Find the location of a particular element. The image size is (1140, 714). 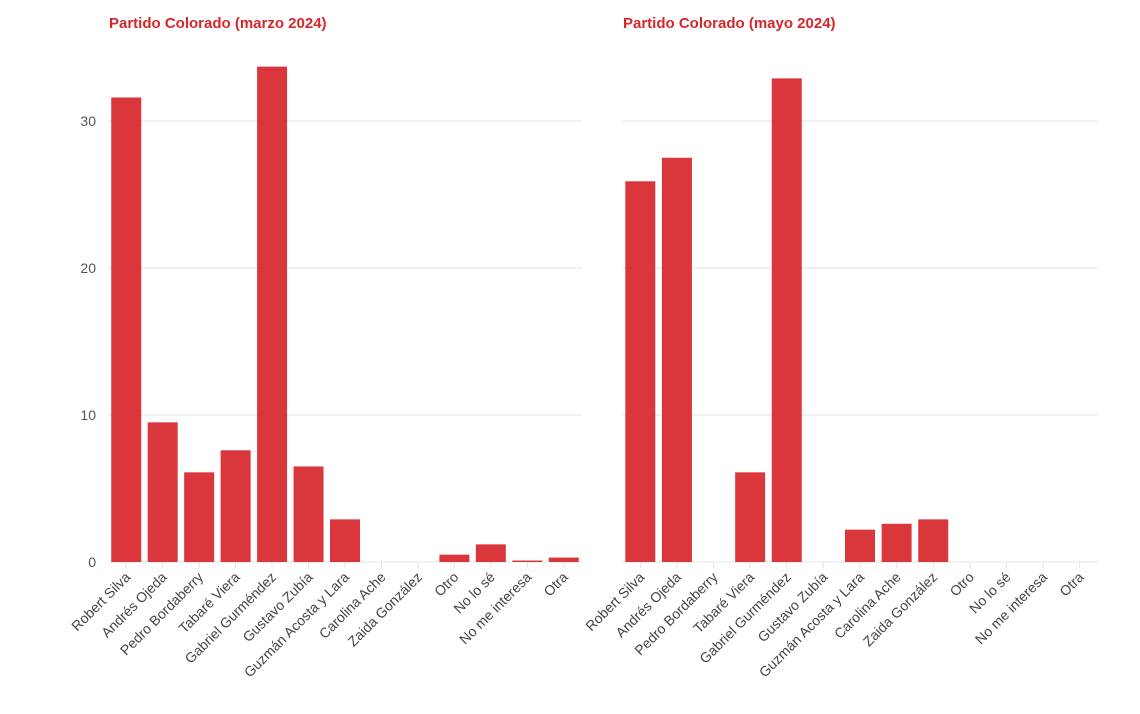

y-tick-label: 20 is located at coordinates (88, 268).